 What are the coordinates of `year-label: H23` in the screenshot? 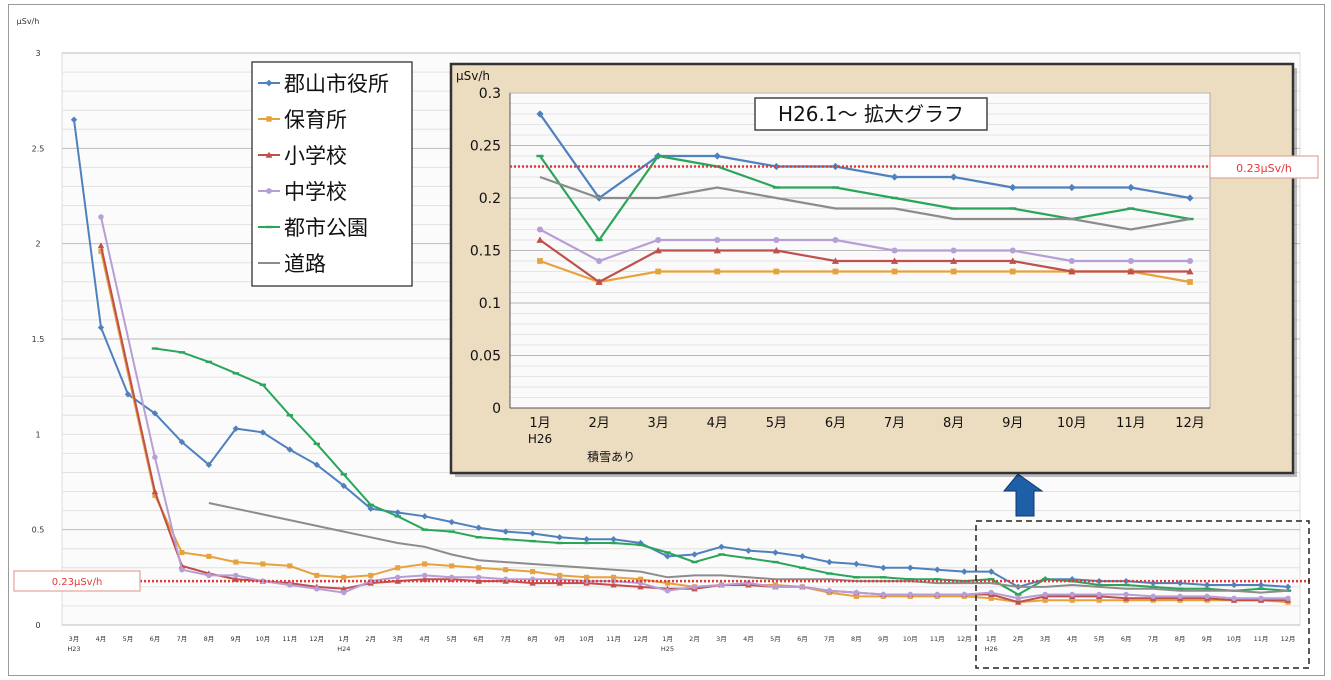 It's located at (73, 649).